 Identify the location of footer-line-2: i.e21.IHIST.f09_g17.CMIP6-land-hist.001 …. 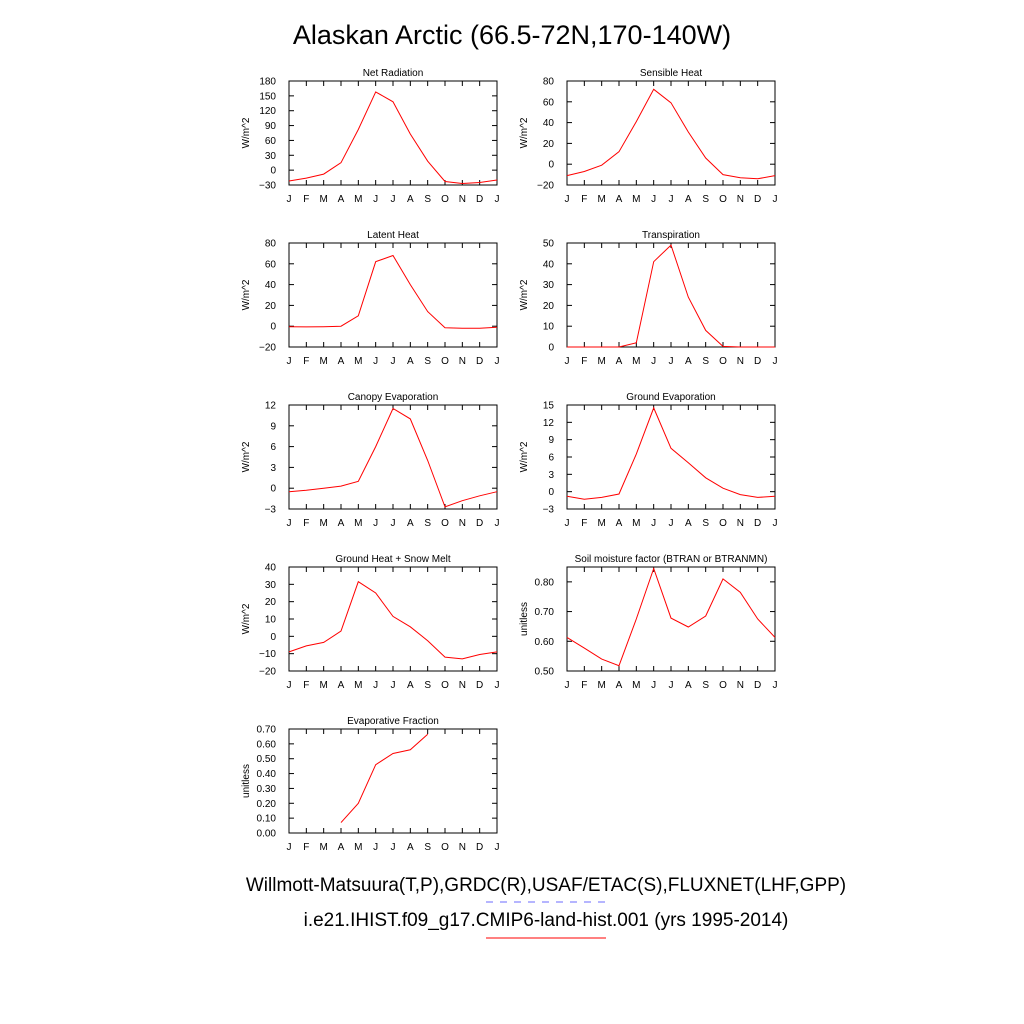
(546, 920).